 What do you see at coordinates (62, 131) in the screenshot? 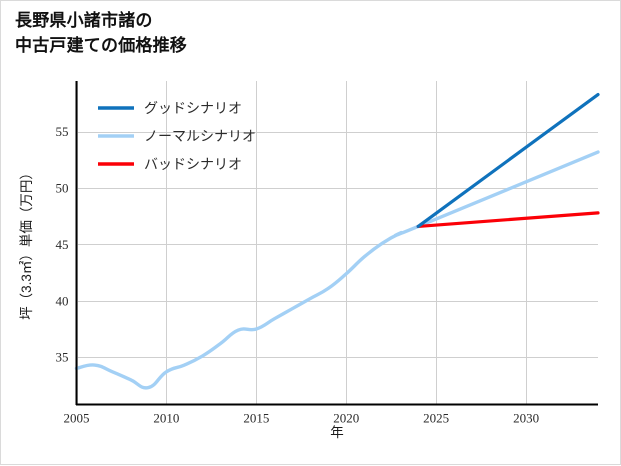
I see `y-tick-label: 55` at bounding box center [62, 131].